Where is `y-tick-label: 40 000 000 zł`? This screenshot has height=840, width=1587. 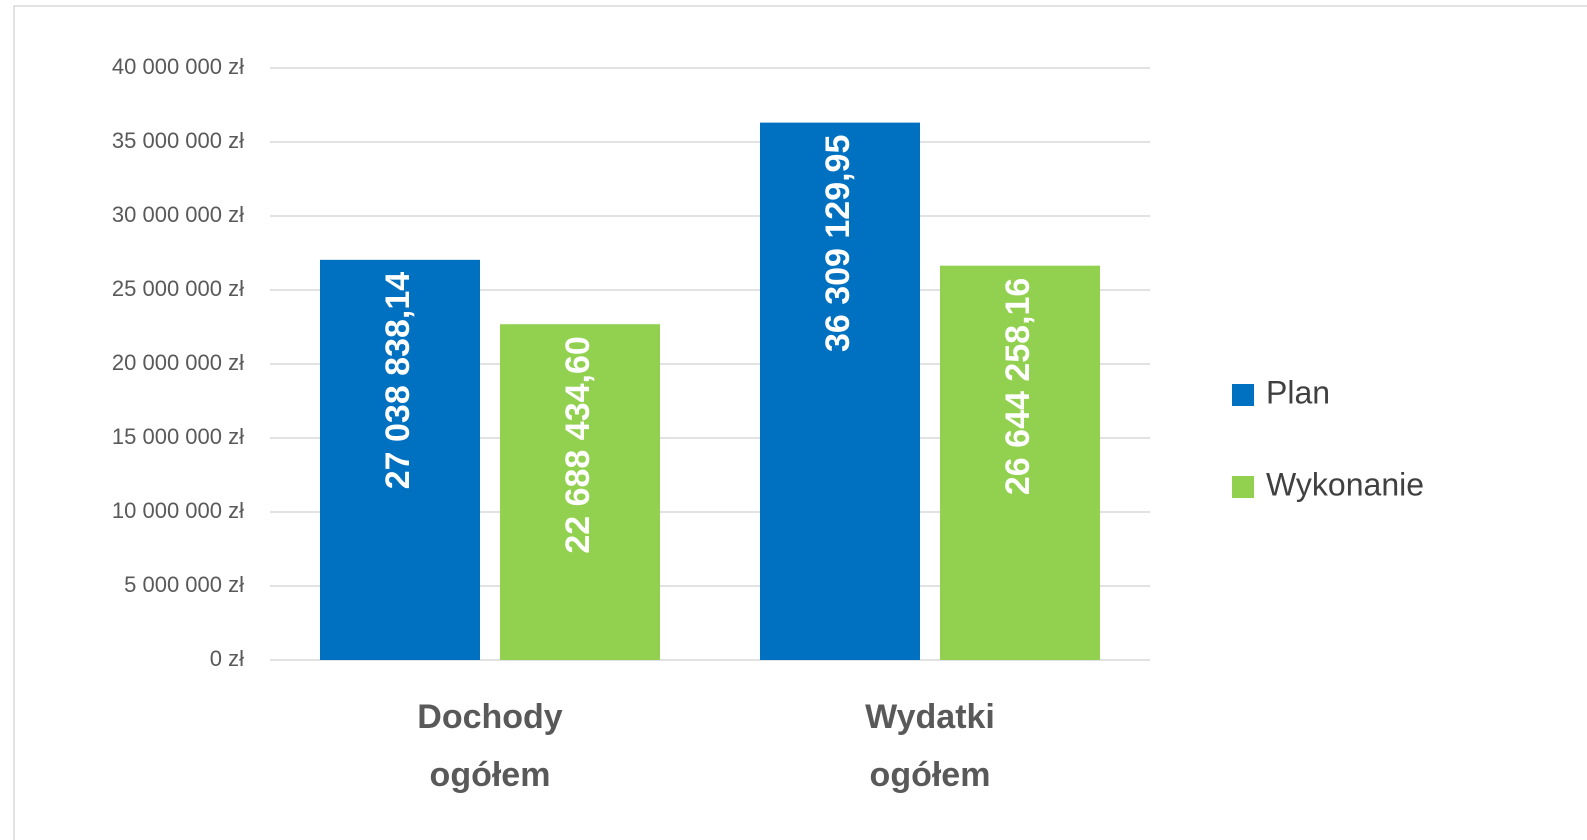
y-tick-label: 40 000 000 zł is located at coordinates (178, 66).